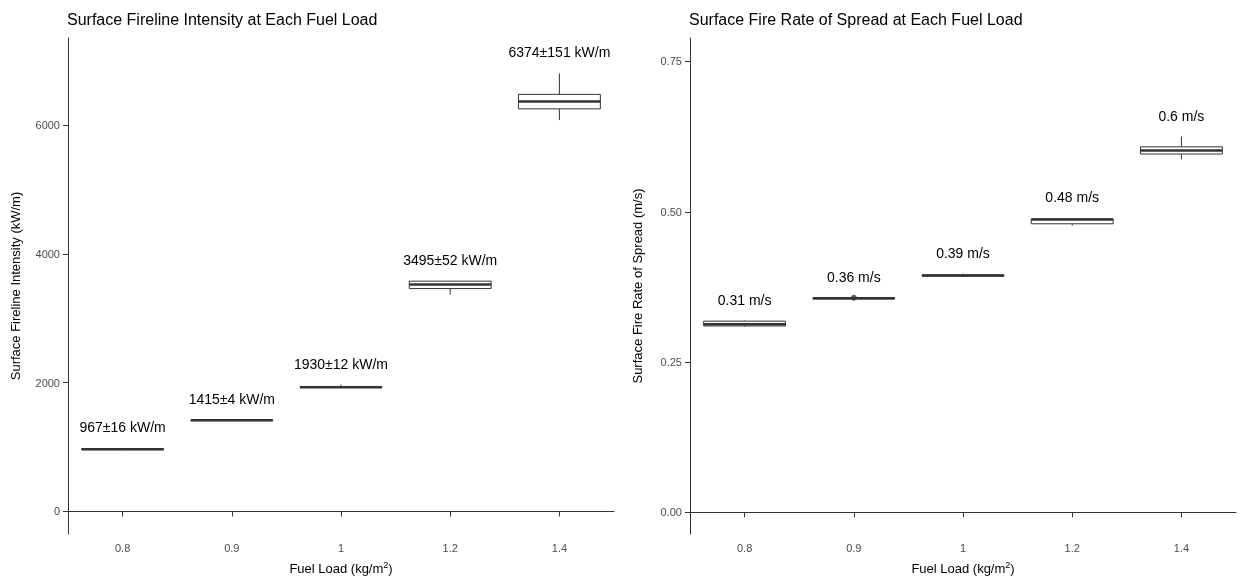  Describe the element at coordinates (47, 382) in the screenshot. I see `y-tick-label: 2000` at that location.